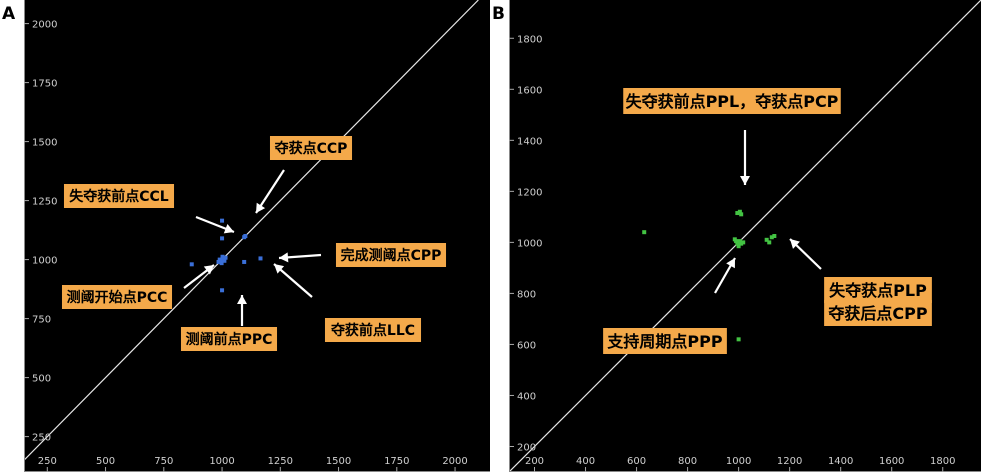 The width and height of the screenshot is (981, 472). What do you see at coordinates (105, 461) in the screenshot?
I see `x-tick-label-a-1: 500` at bounding box center [105, 461].